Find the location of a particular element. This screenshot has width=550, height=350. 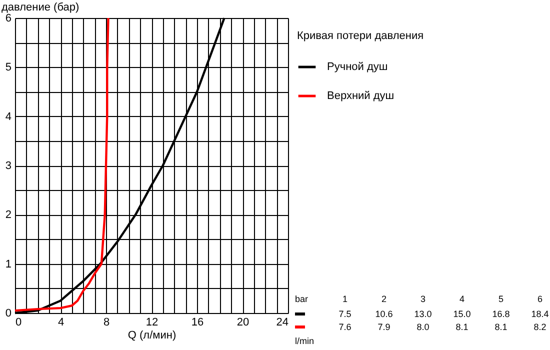

text: bar is located at coordinates (301, 299).